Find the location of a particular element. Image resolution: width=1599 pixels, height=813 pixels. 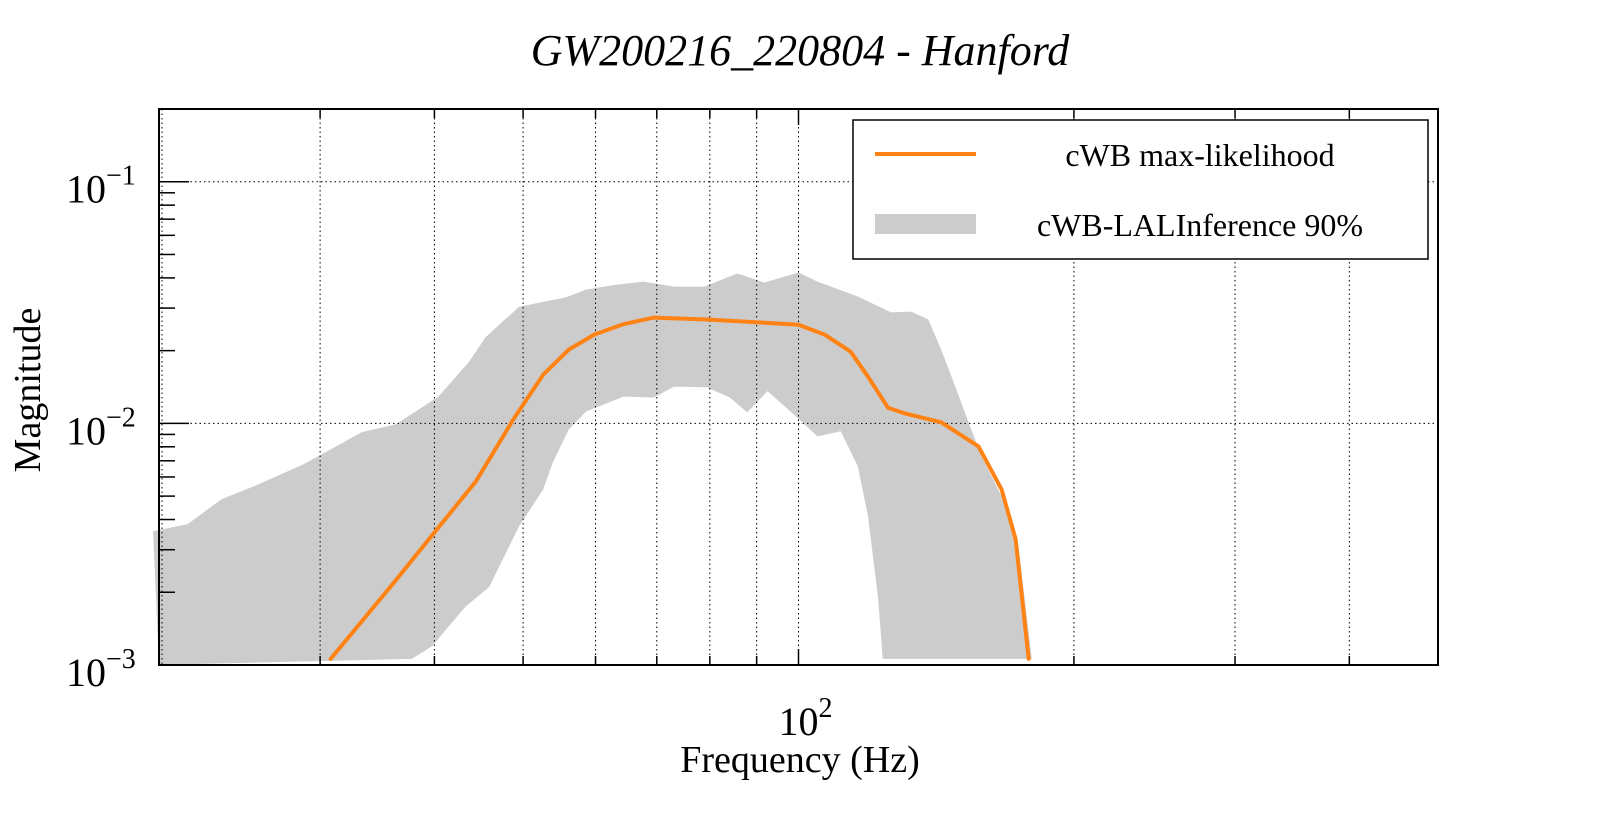

x-tick-label: 102 is located at coordinates (806, 718).